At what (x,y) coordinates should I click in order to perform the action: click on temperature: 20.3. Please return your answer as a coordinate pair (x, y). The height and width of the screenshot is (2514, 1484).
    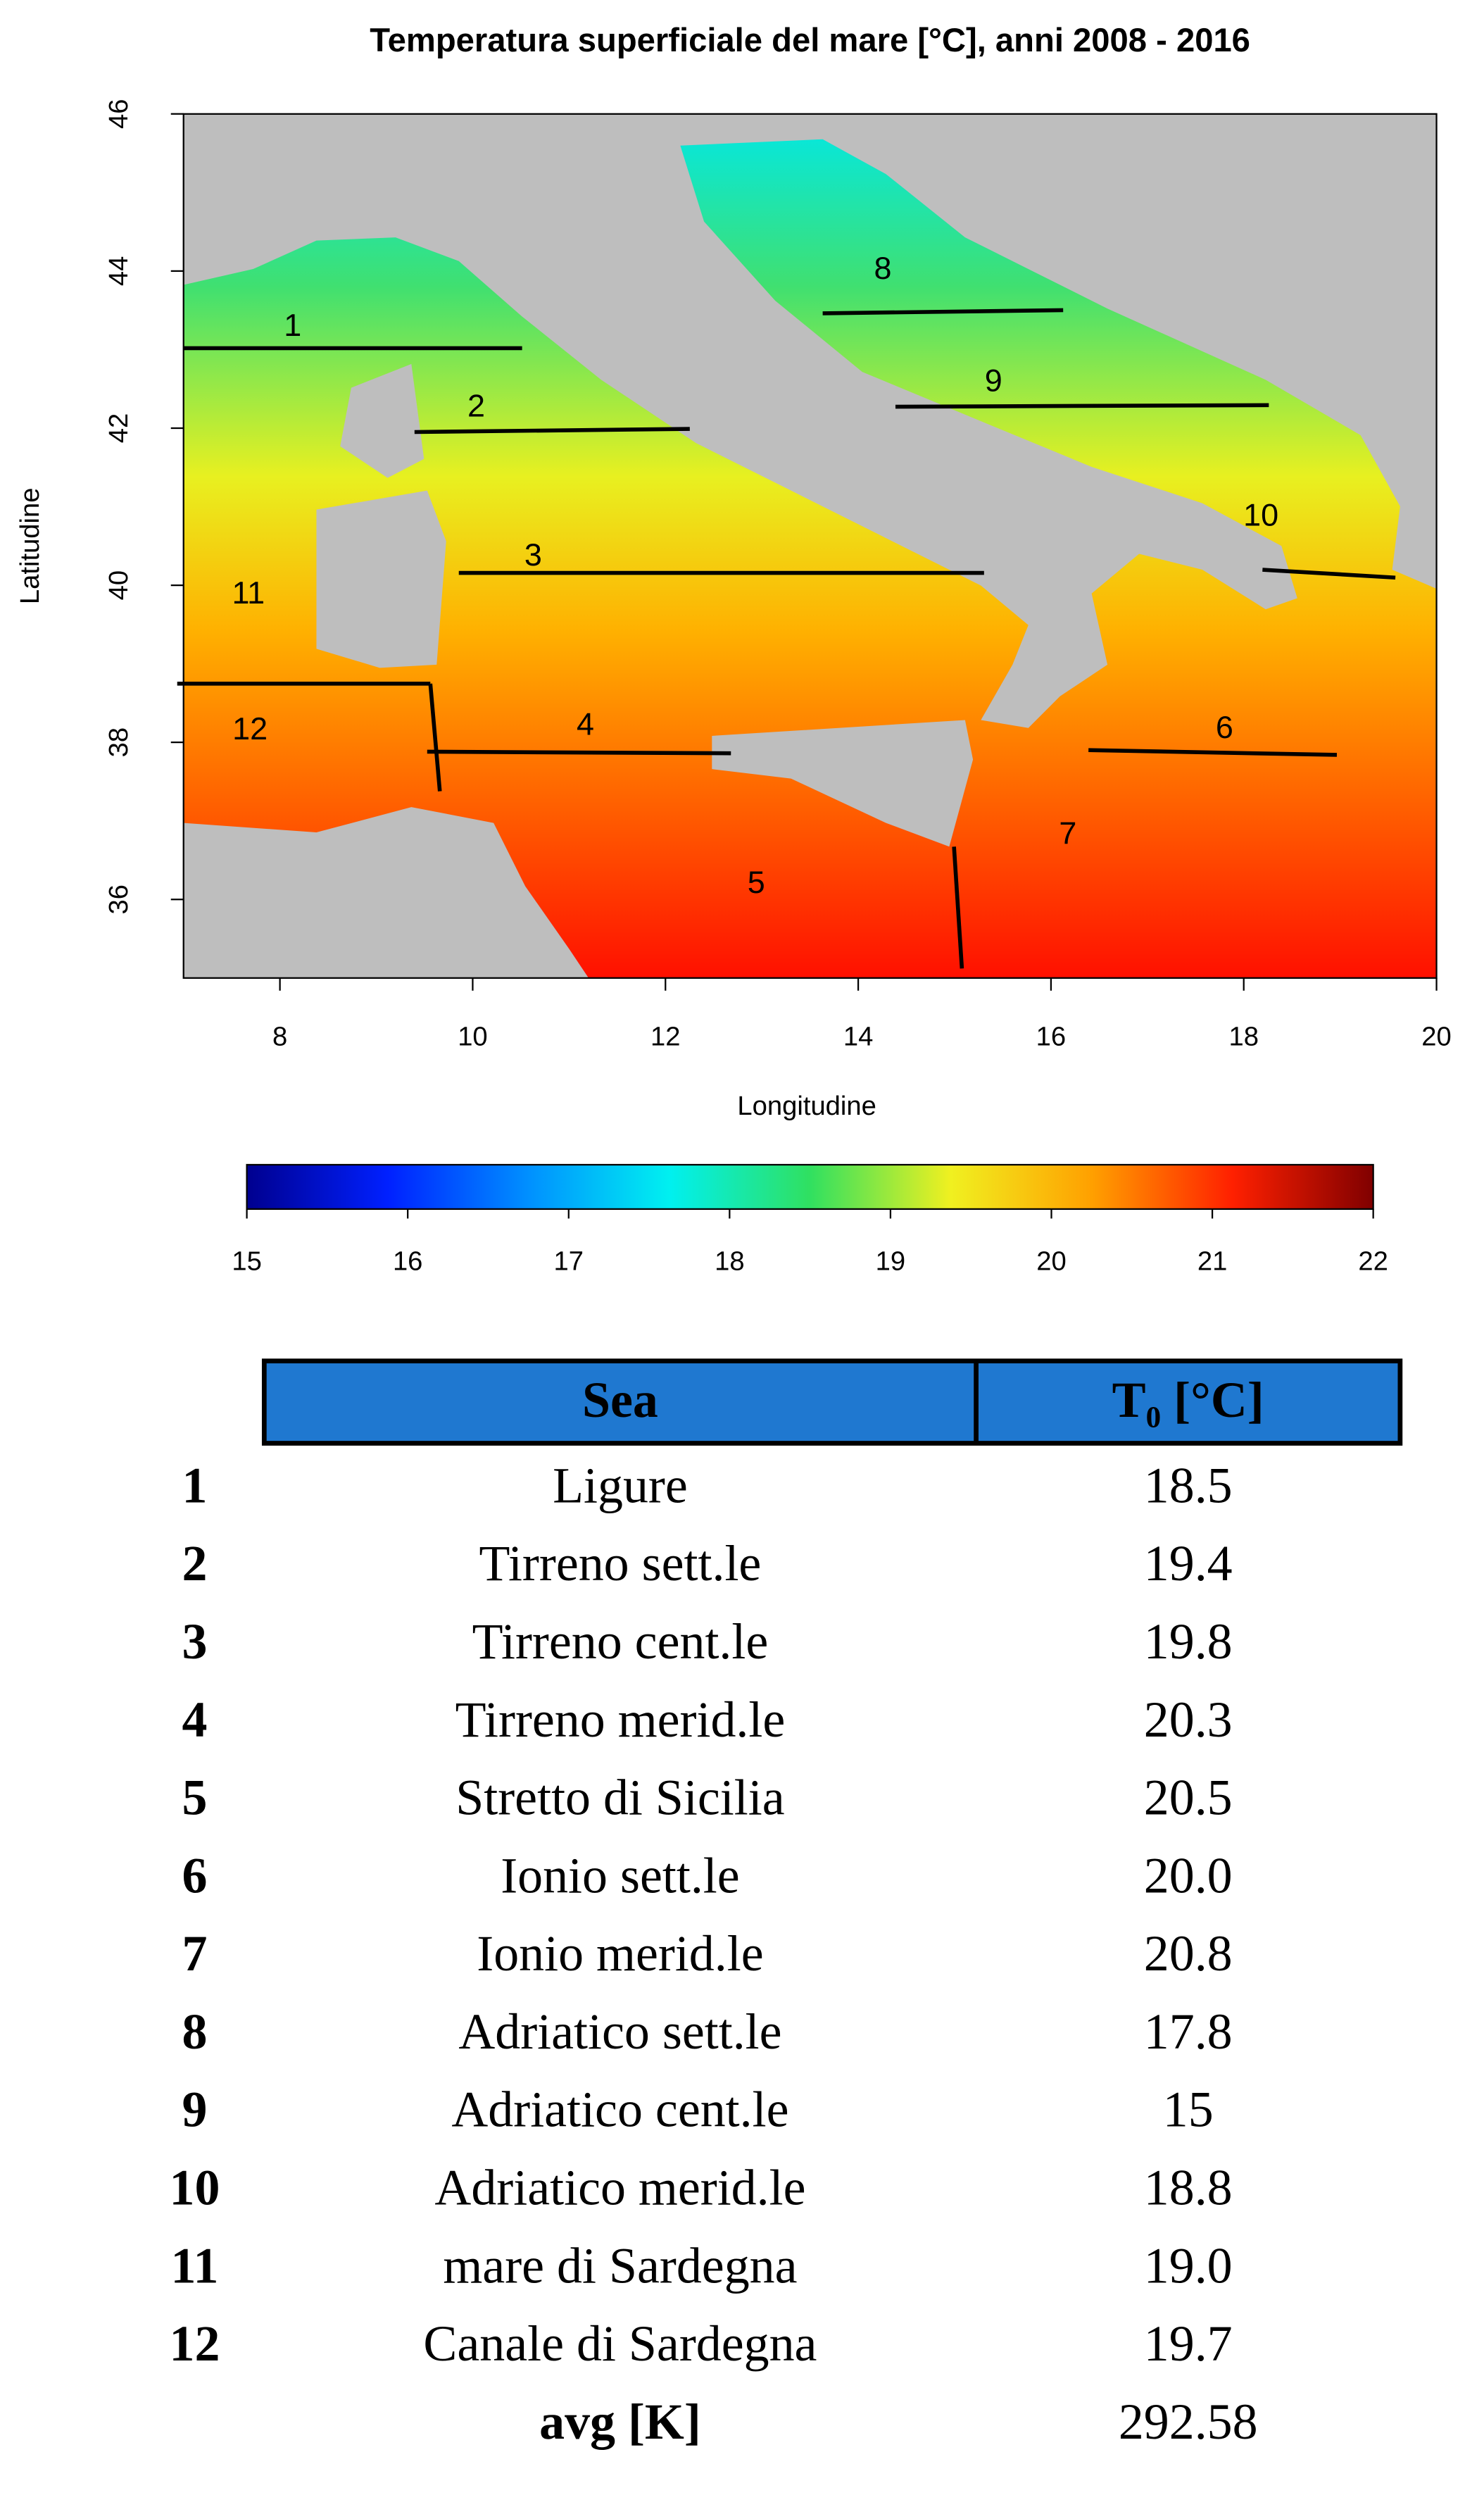
    Looking at the image, I should click on (1188, 1720).